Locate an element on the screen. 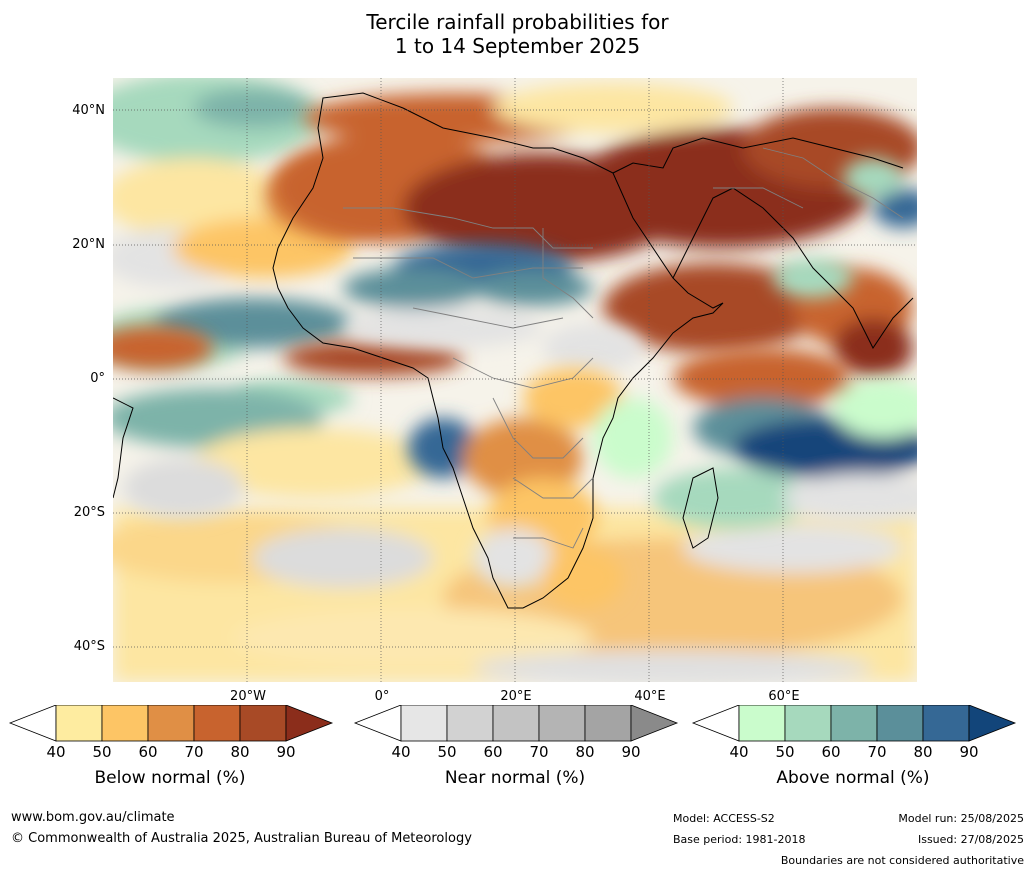 This screenshot has height=873, width=1035. footer-issued: Issued: 27/08/2025 is located at coordinates (970, 839).